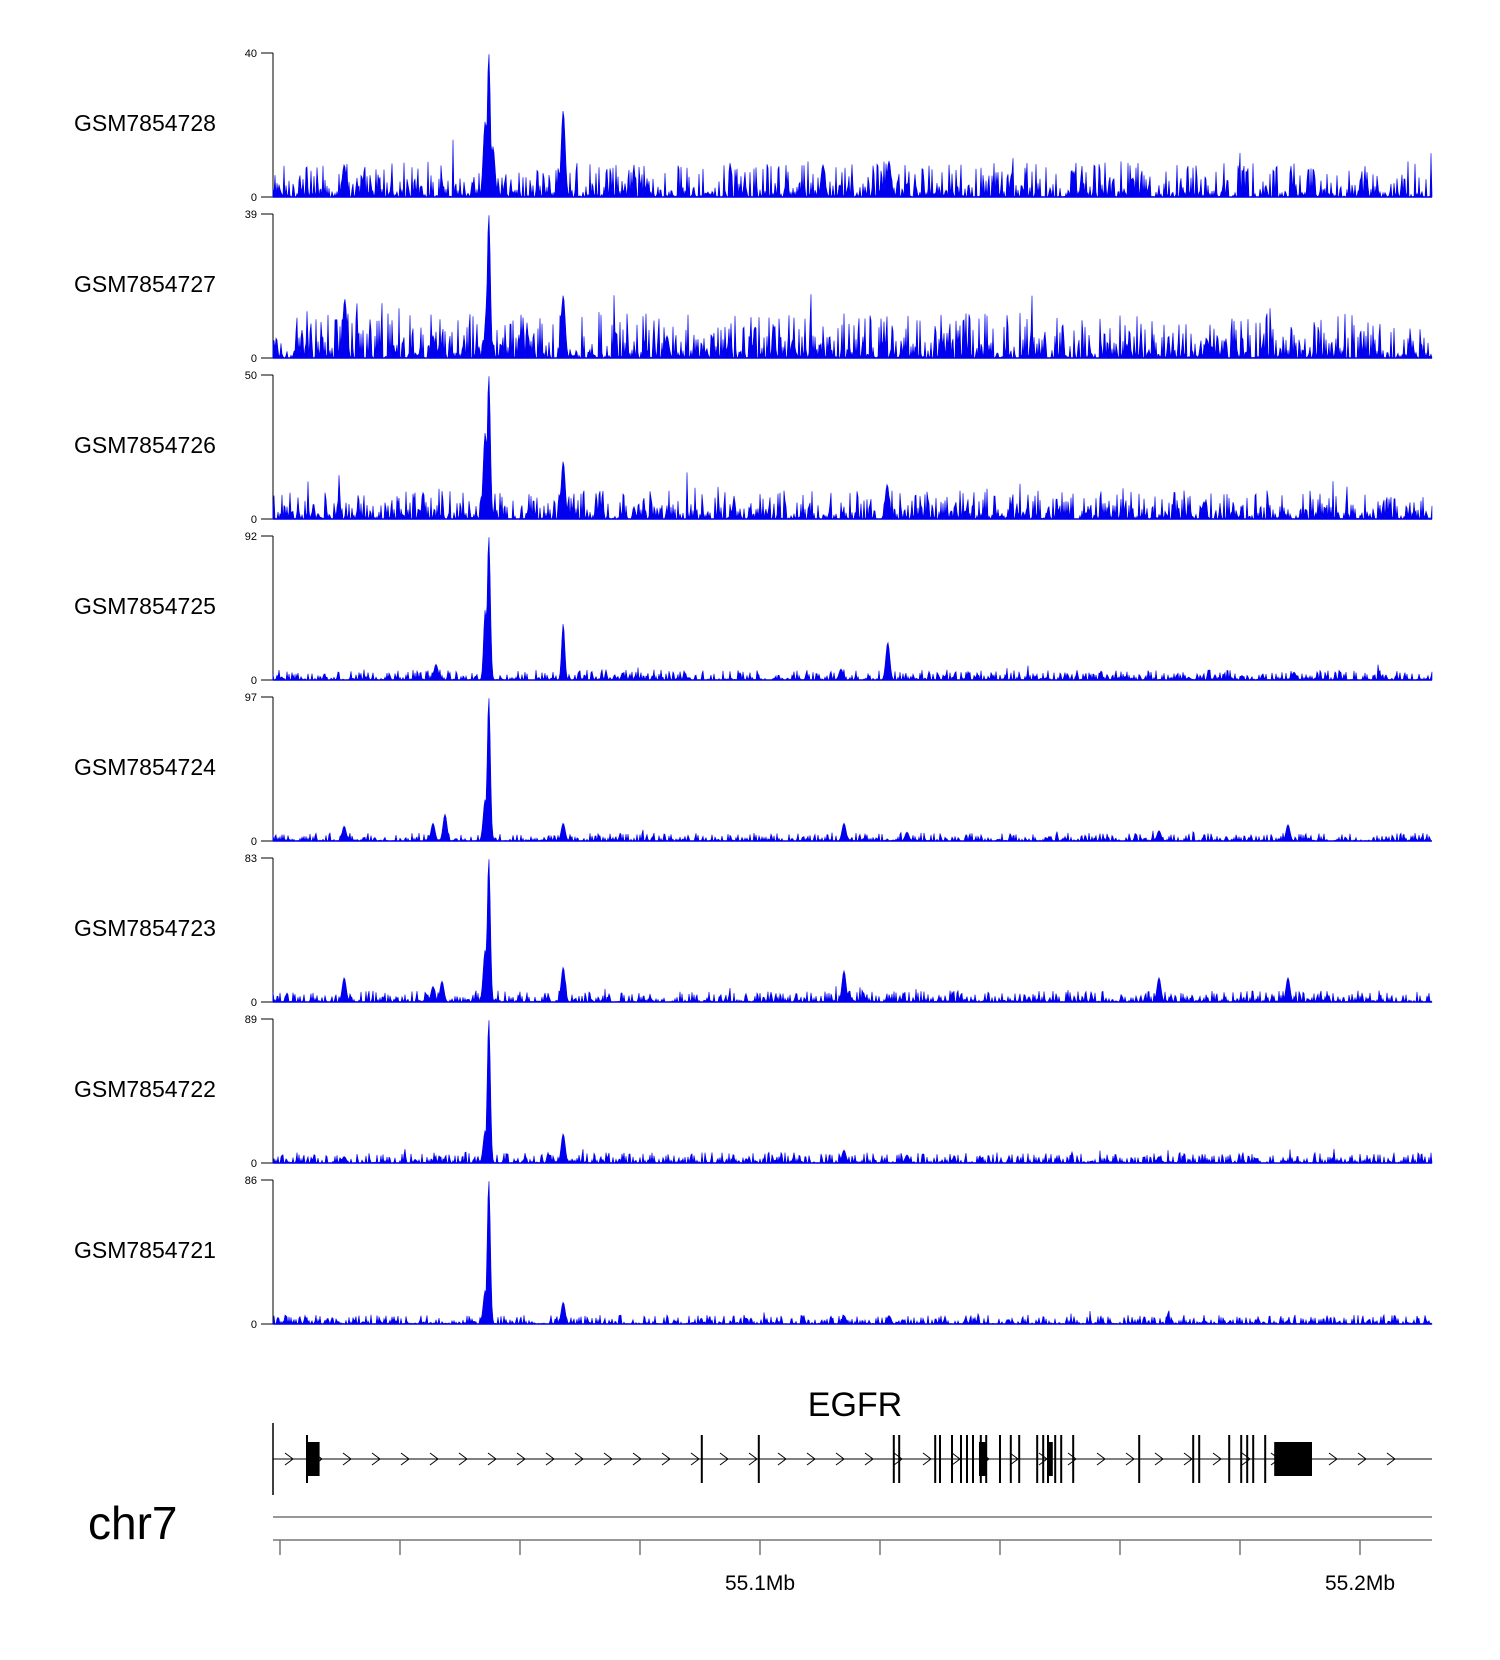  I want to click on track-GSM7854723: GSM7854723 83 0, so click(753, 931).